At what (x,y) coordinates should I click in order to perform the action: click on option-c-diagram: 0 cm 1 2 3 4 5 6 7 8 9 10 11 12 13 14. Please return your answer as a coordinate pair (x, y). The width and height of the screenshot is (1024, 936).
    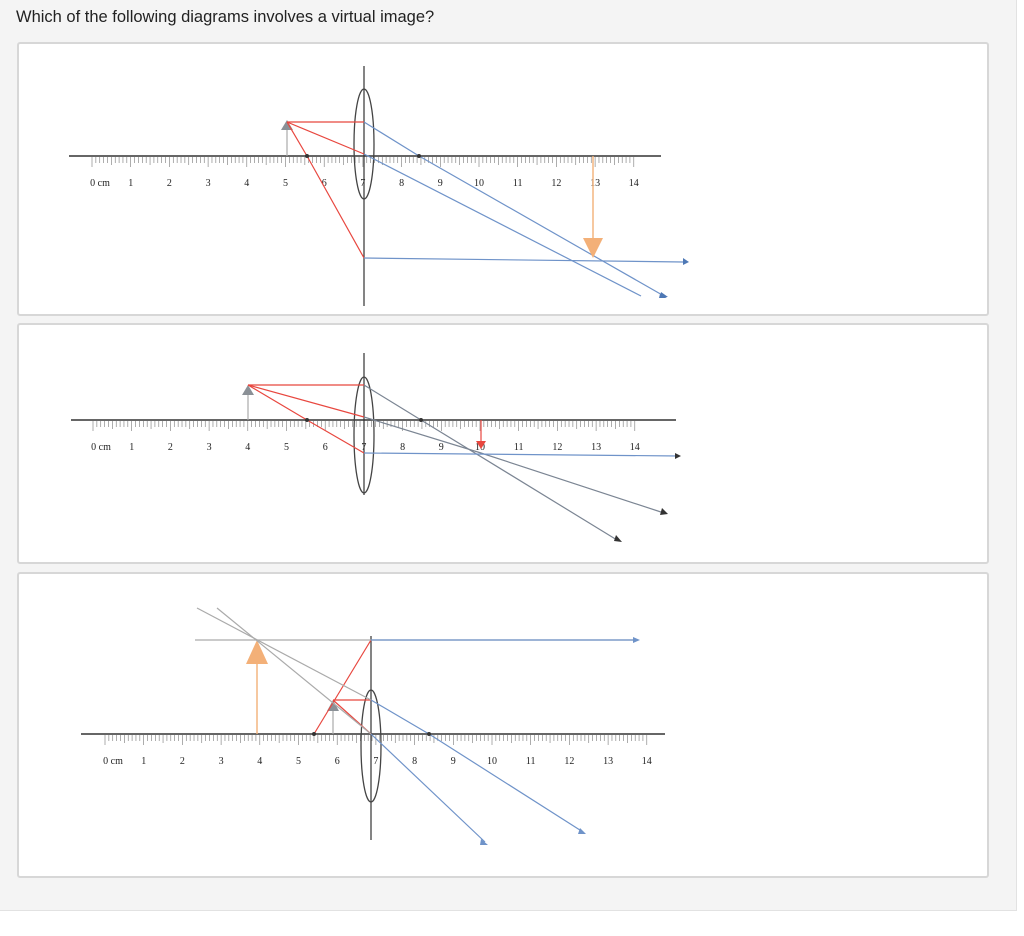
    Looking at the image, I should click on (373, 726).